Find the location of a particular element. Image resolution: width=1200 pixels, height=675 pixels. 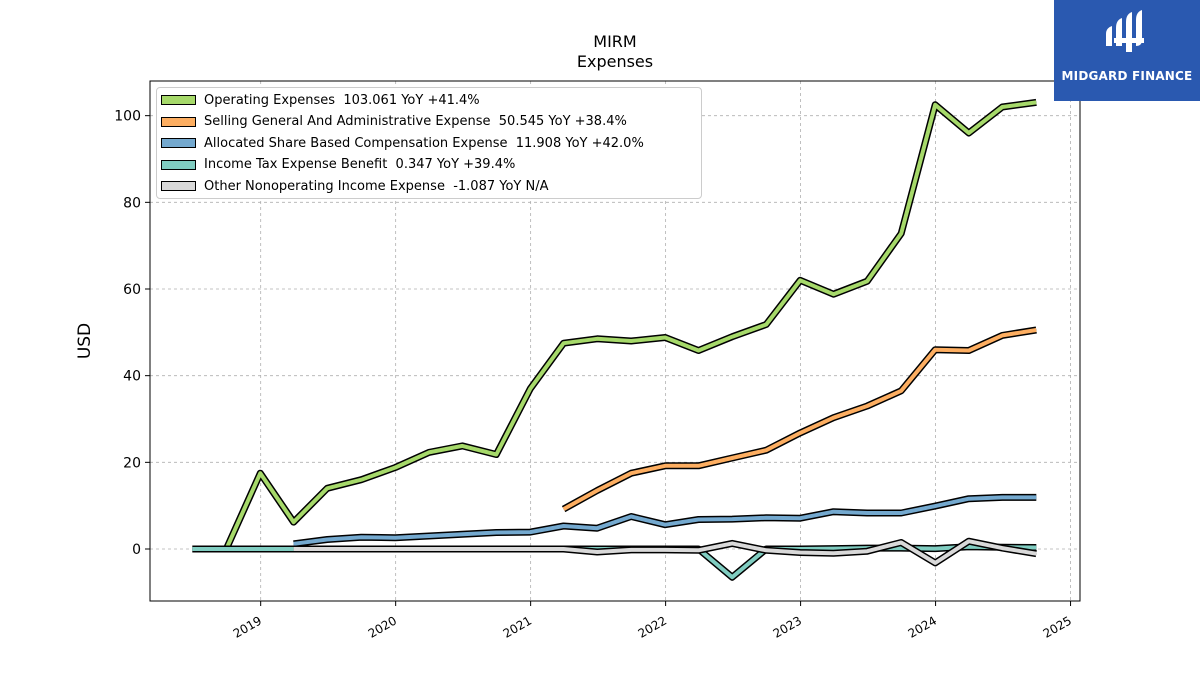

x-axis: 2019 2020 2021 2022 2023 2024 2025 is located at coordinates (652, 621).